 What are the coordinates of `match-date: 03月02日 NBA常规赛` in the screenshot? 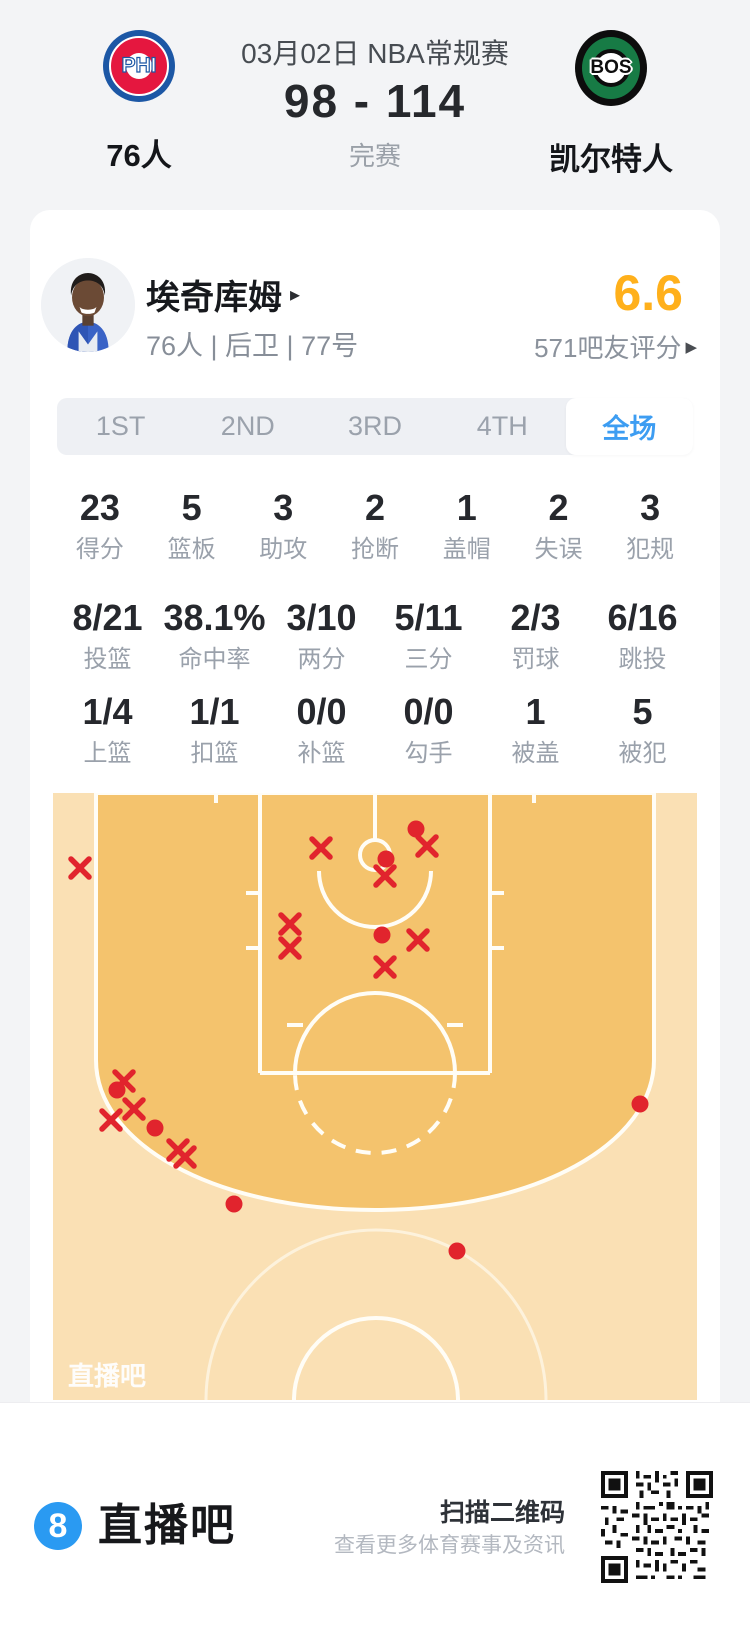 It's located at (375, 53).